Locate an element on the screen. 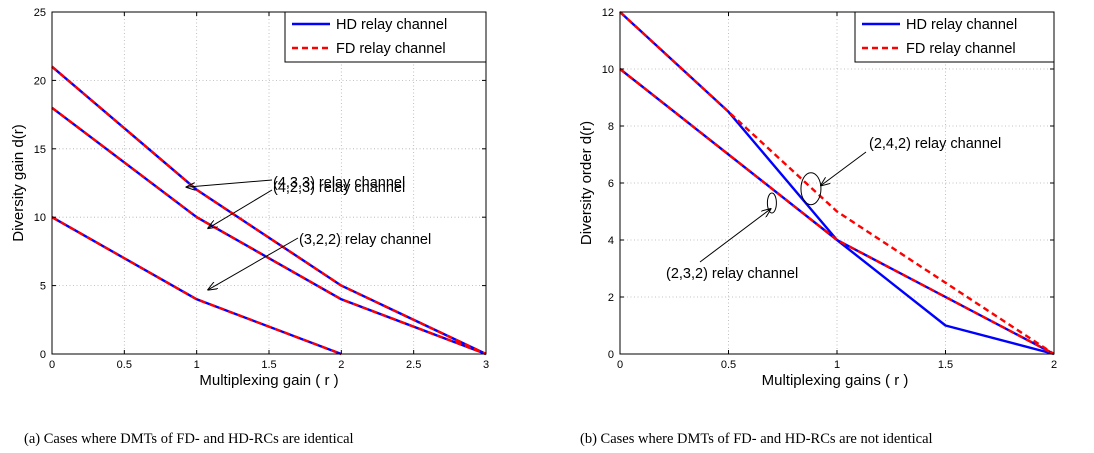 This screenshot has height=453, width=1094. y-tick-label: 15 is located at coordinates (40, 150).